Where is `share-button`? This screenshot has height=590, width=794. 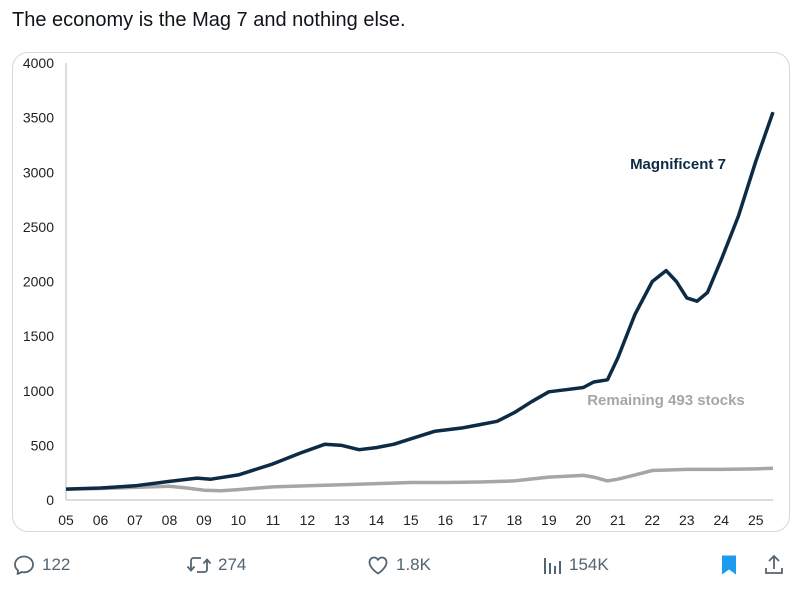 share-button is located at coordinates (774, 565).